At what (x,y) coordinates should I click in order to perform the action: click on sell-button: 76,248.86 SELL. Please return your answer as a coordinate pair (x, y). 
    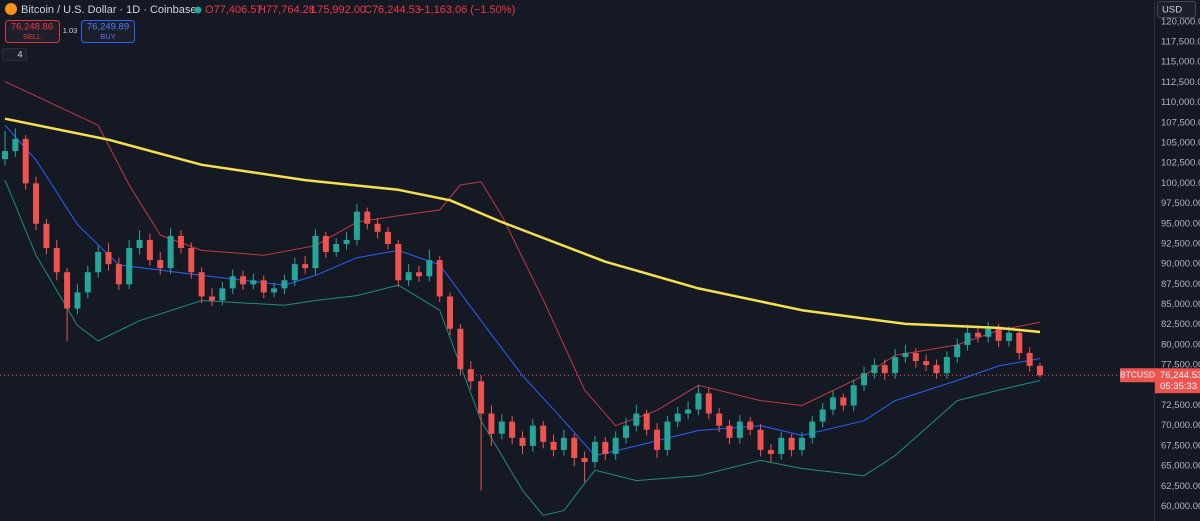
    Looking at the image, I should click on (32, 31).